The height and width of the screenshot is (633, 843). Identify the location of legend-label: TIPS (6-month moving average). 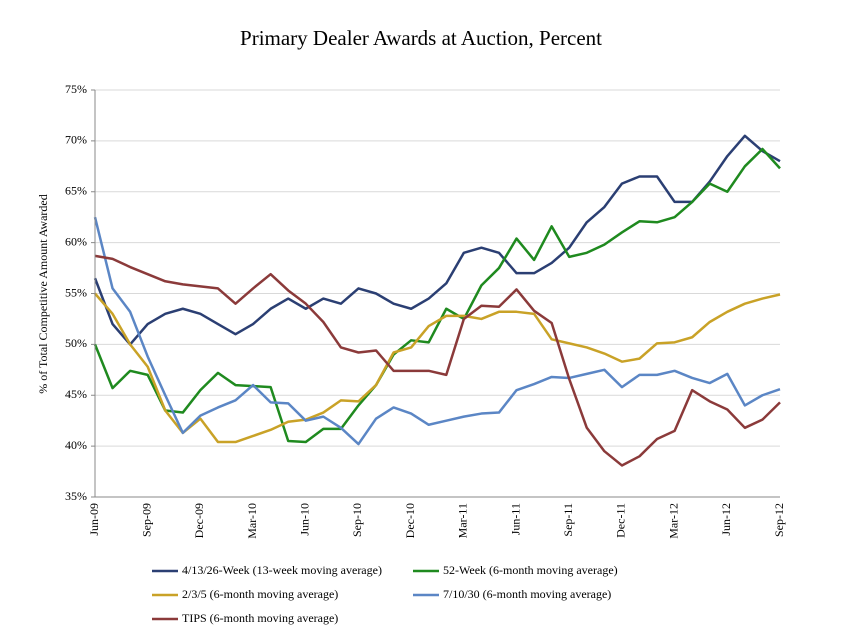
(260, 618).